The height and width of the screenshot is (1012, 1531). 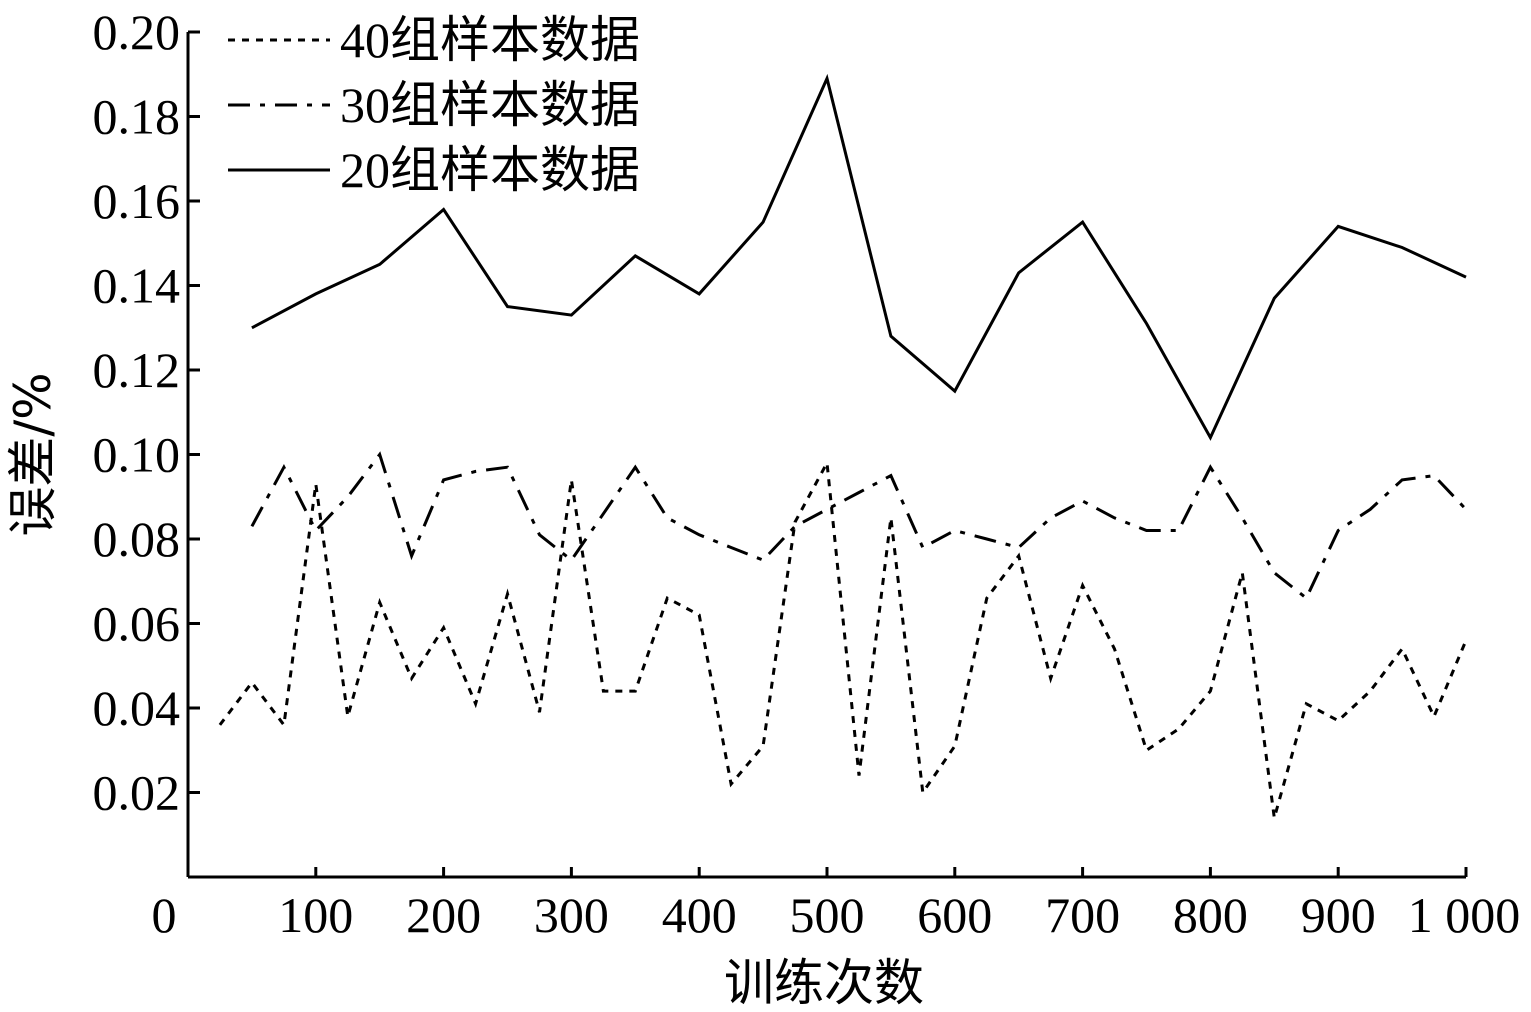 I want to click on x-tick-label: 0, so click(x=164, y=915).